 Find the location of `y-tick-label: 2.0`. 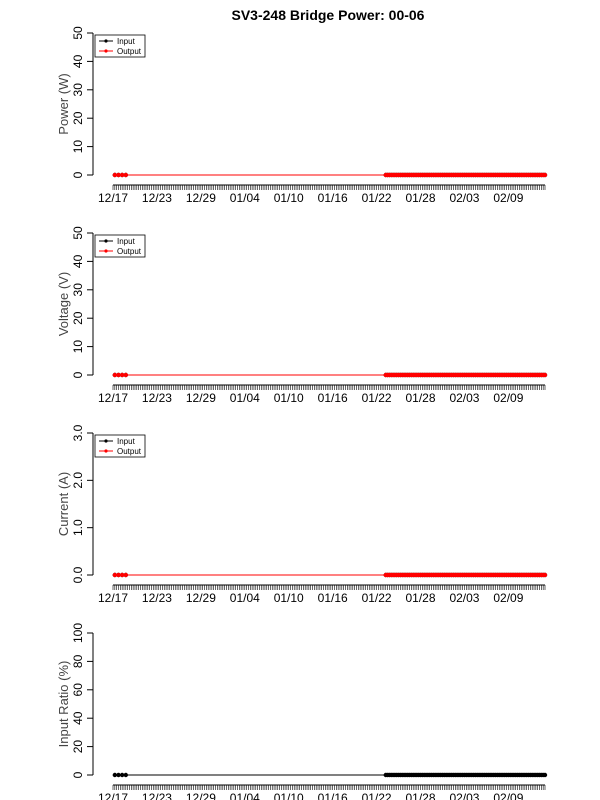

y-tick-label: 2.0 is located at coordinates (78, 480).